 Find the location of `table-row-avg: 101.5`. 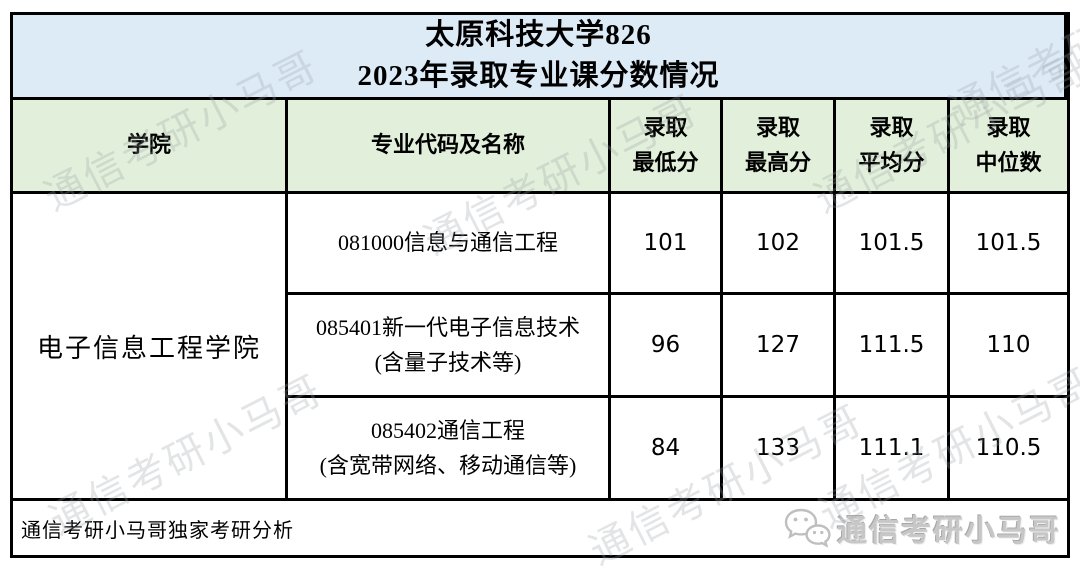

table-row-avg: 101.5 is located at coordinates (893, 244).